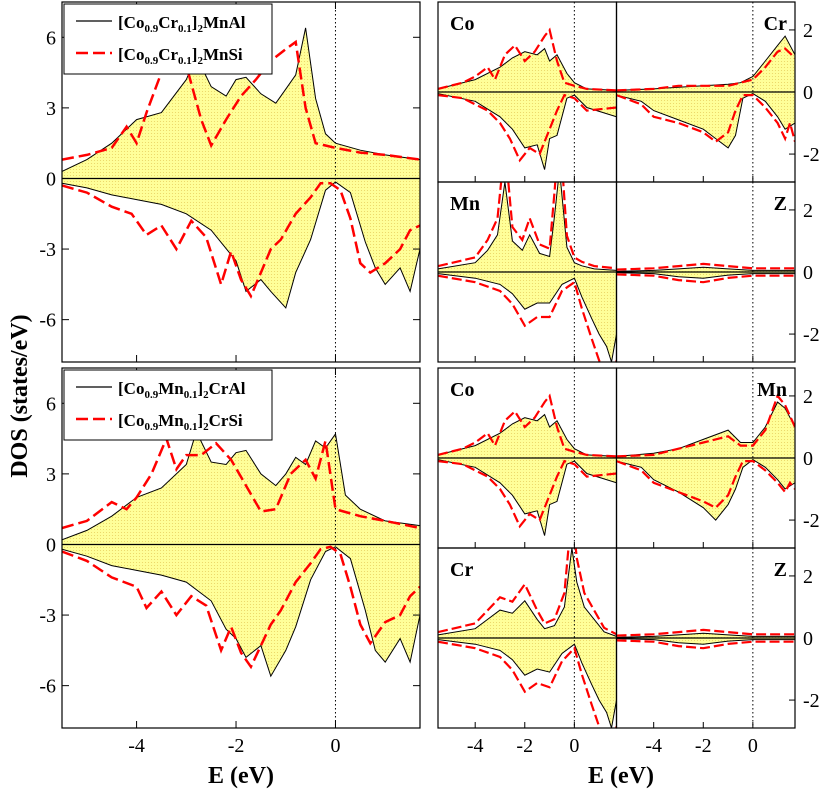 The height and width of the screenshot is (792, 830). Describe the element at coordinates (20, 395) in the screenshot. I see `y-axis-label: DOS (states/eV)` at that location.